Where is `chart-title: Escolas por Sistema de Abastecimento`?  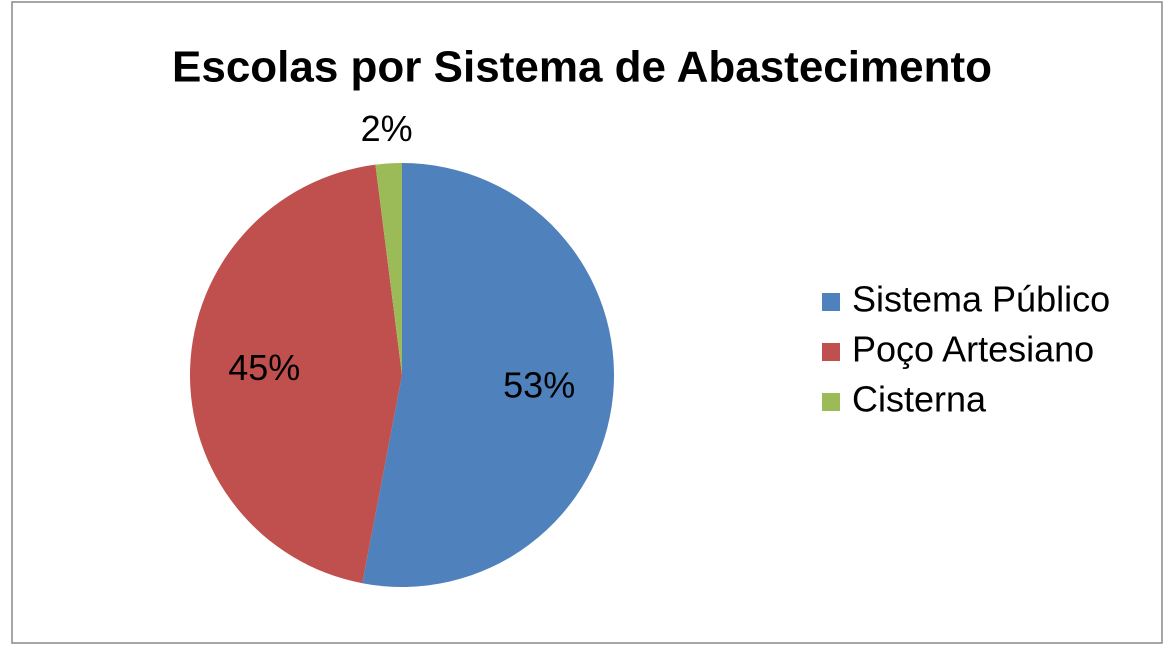
chart-title: Escolas por Sistema de Abastecimento is located at coordinates (582, 67).